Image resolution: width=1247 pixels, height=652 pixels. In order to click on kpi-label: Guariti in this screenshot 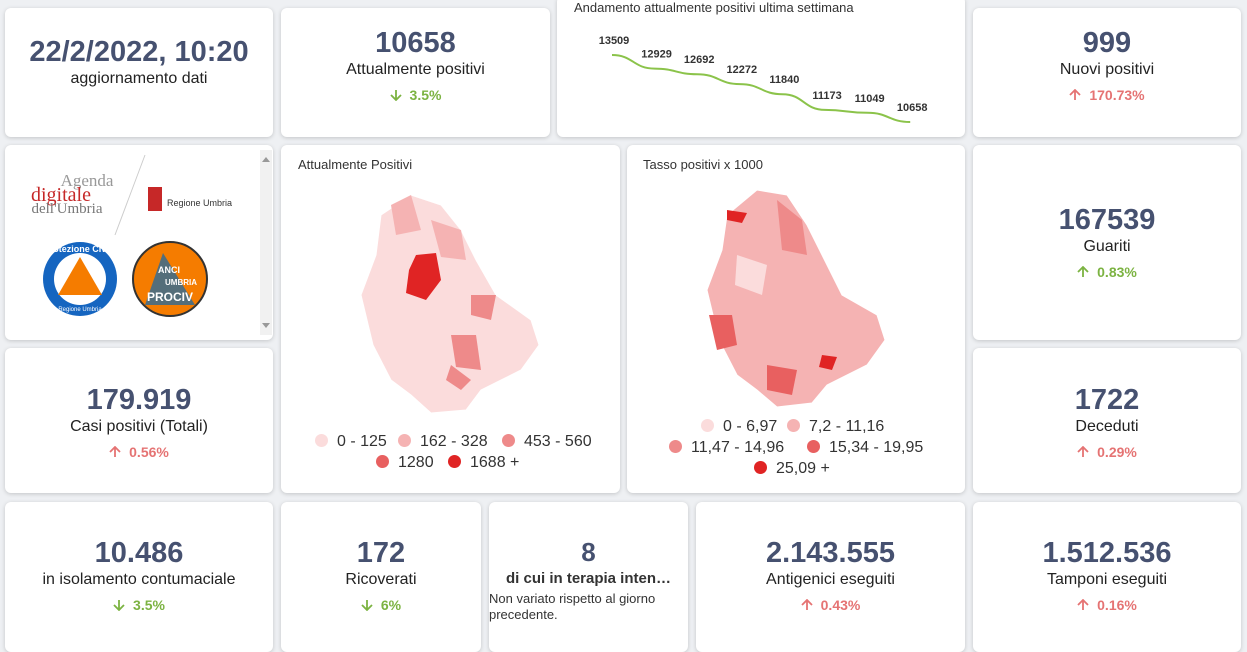, I will do `click(1107, 246)`.